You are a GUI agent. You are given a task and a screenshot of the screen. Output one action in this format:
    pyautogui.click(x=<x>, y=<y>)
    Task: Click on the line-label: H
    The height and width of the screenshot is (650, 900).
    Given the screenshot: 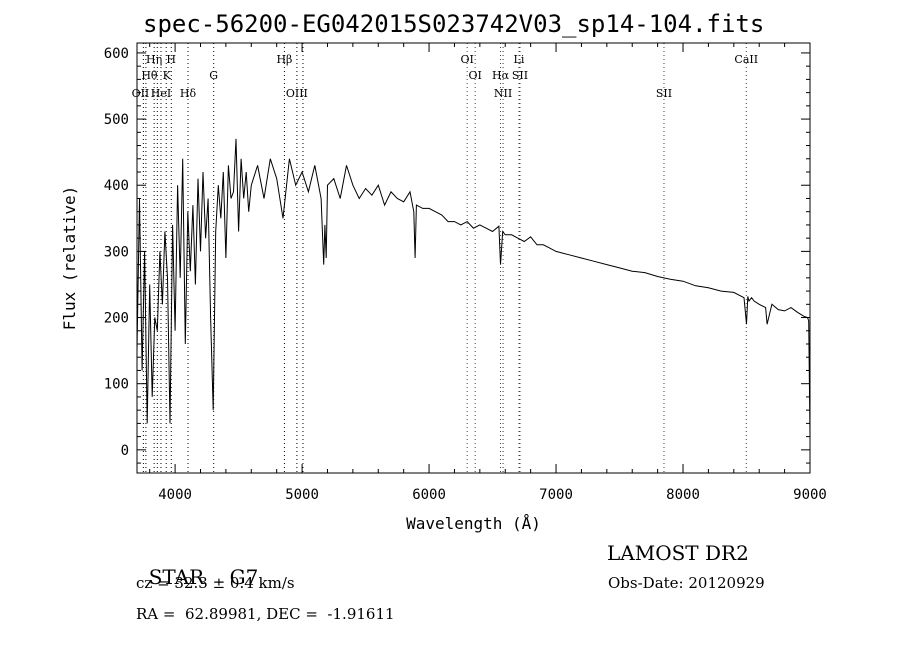 What is the action you would take?
    pyautogui.click(x=171, y=59)
    